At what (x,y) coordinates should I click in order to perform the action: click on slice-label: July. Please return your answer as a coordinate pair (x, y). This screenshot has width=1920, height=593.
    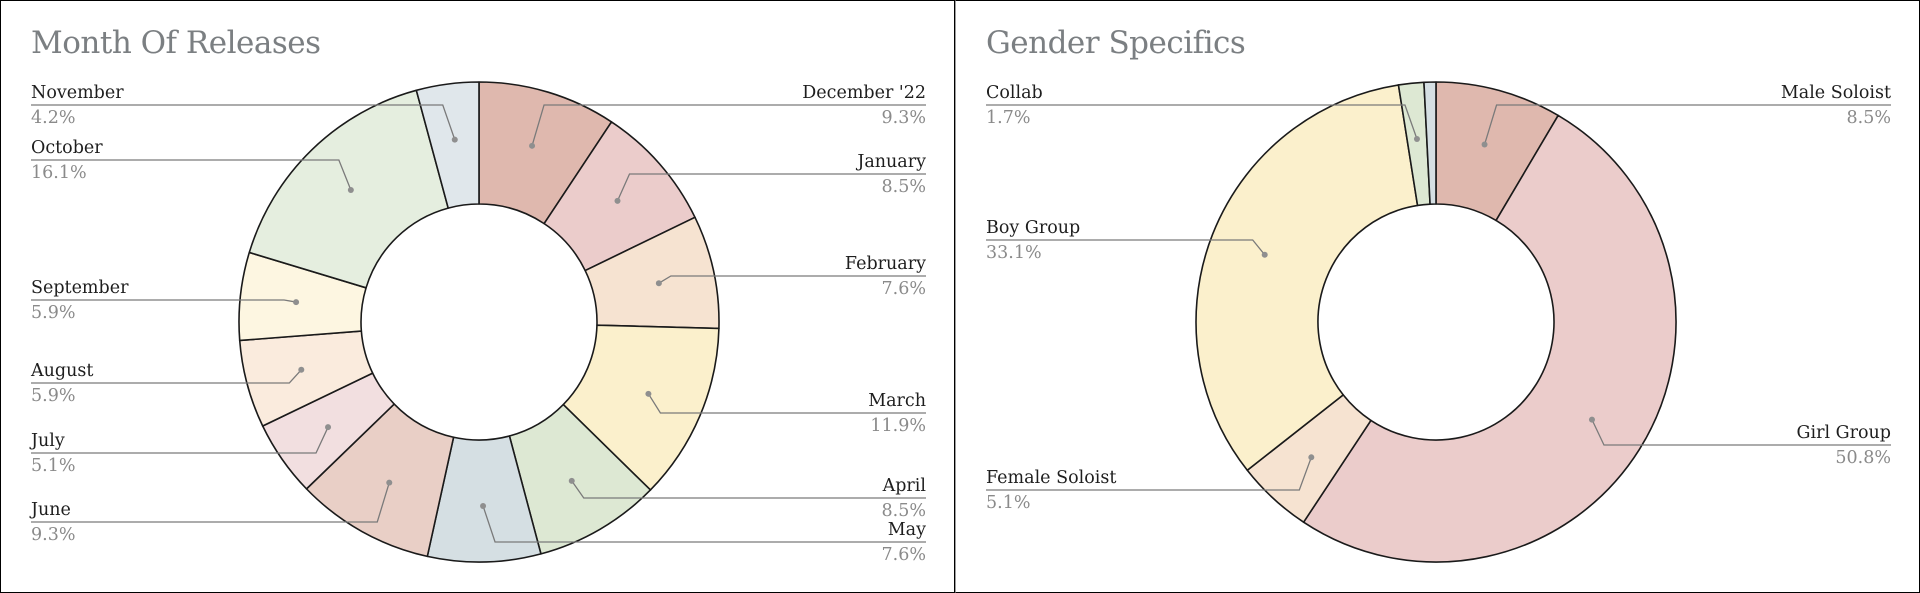
    Looking at the image, I should click on (47, 441).